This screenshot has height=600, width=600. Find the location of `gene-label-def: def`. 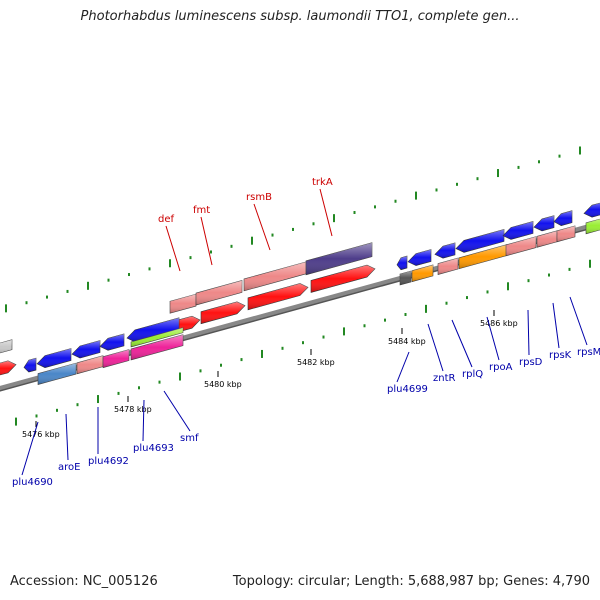

gene-label-def: def is located at coordinates (166, 219).